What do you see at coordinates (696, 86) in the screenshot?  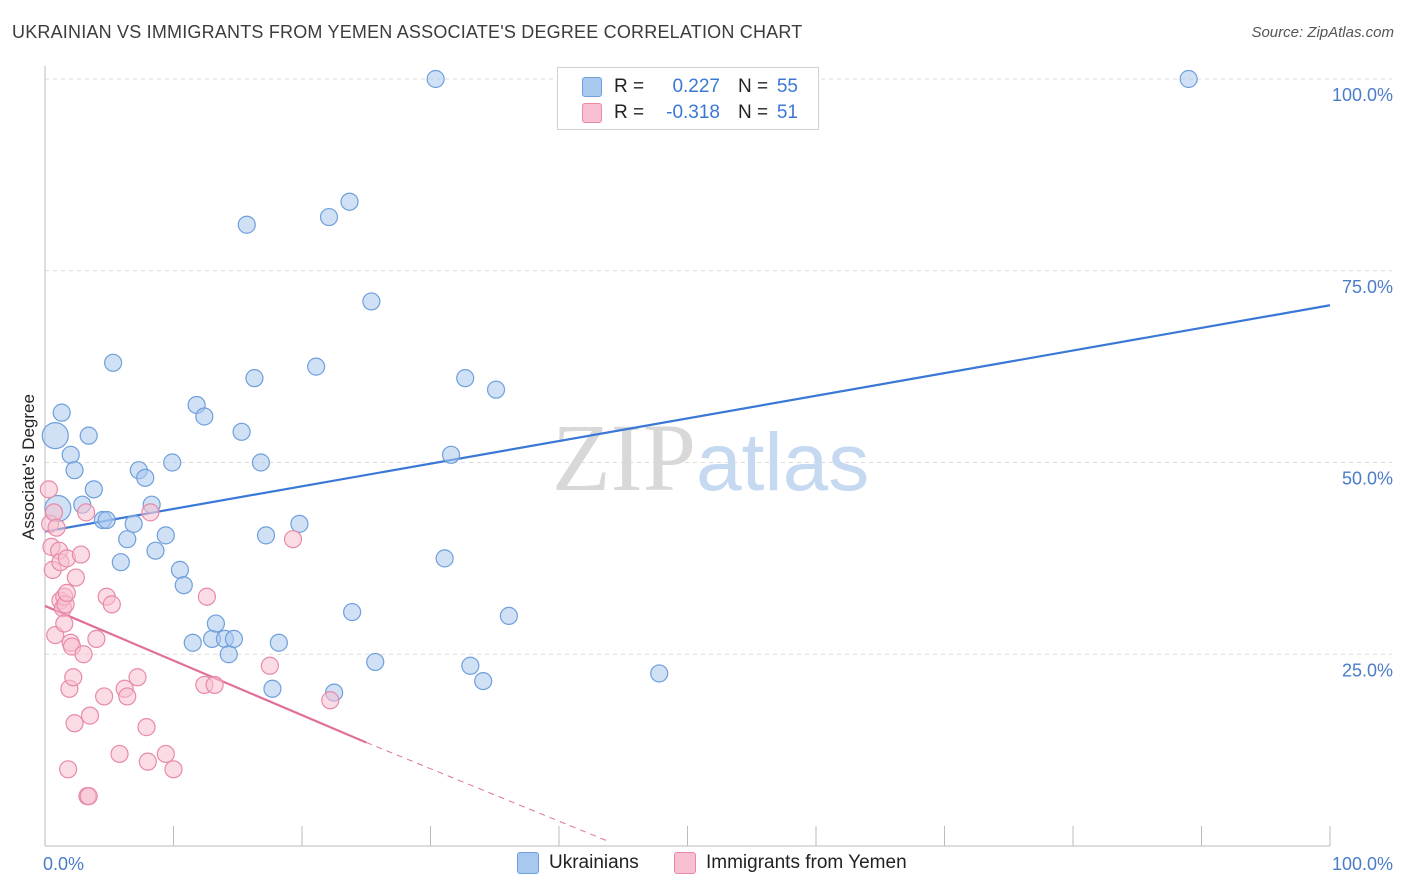 I see `legend-r-value: 0.227` at bounding box center [696, 86].